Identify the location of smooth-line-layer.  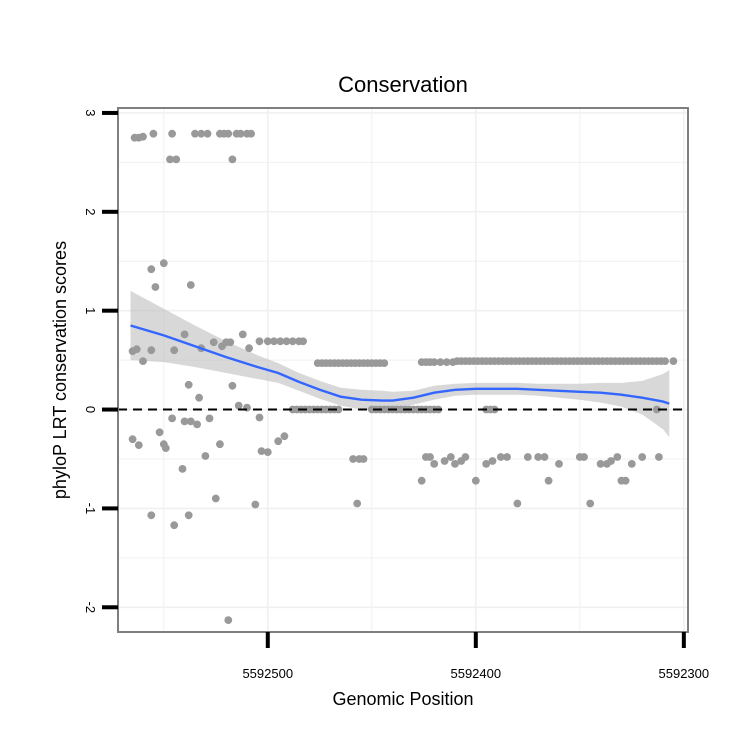
(400, 364).